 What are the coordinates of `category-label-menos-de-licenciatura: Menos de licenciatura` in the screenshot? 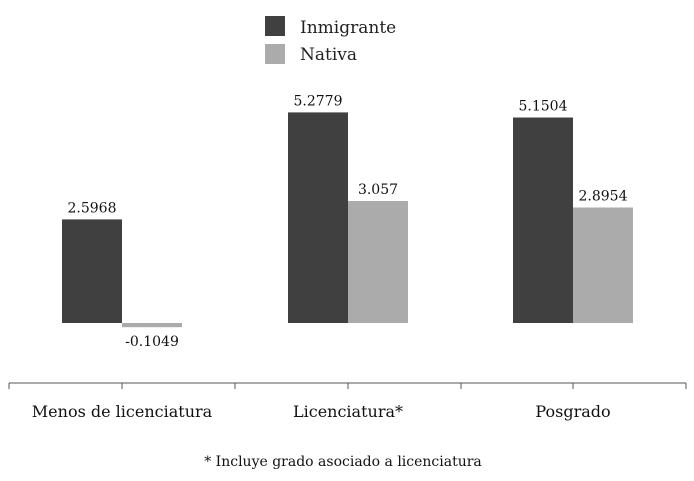 It's located at (122, 411).